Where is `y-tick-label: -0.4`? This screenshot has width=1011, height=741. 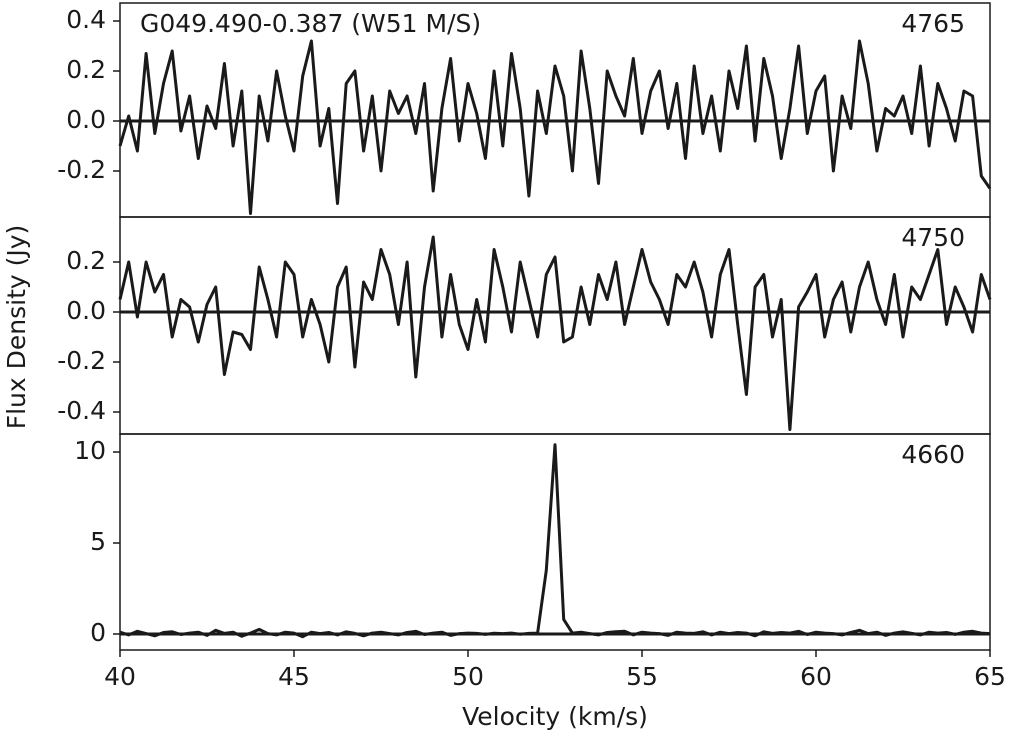 y-tick-label: -0.4 is located at coordinates (81, 410).